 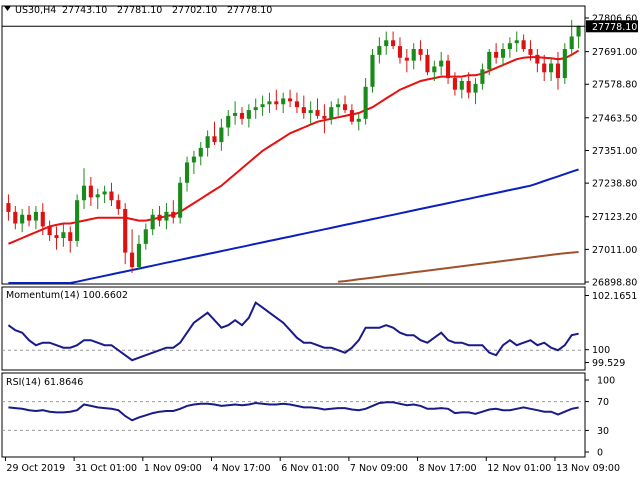 I want to click on time-tick-label: 1 Nov 09:00, so click(x=173, y=468).